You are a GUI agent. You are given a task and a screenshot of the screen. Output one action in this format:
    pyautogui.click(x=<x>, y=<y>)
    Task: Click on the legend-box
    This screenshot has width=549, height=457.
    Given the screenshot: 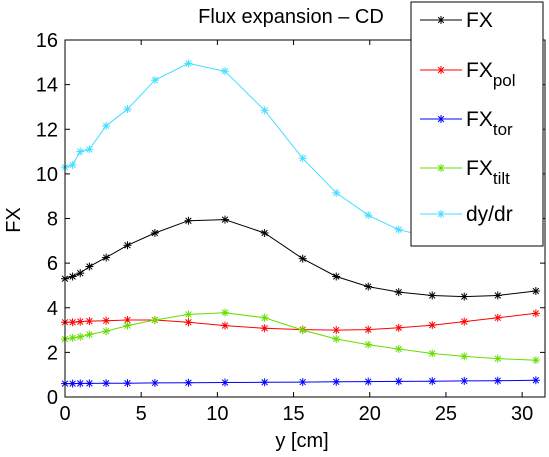 What is the action you would take?
    pyautogui.click(x=477, y=124)
    